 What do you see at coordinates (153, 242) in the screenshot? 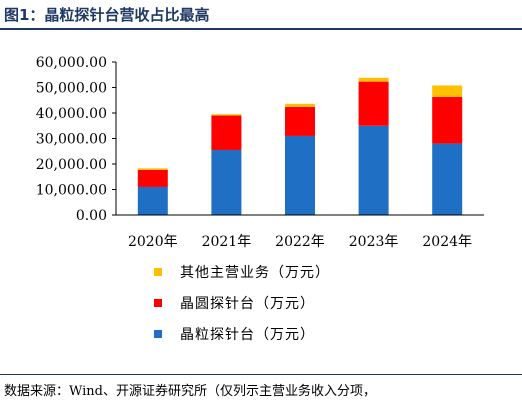
I see `x-tick-label: 2020年` at bounding box center [153, 242].